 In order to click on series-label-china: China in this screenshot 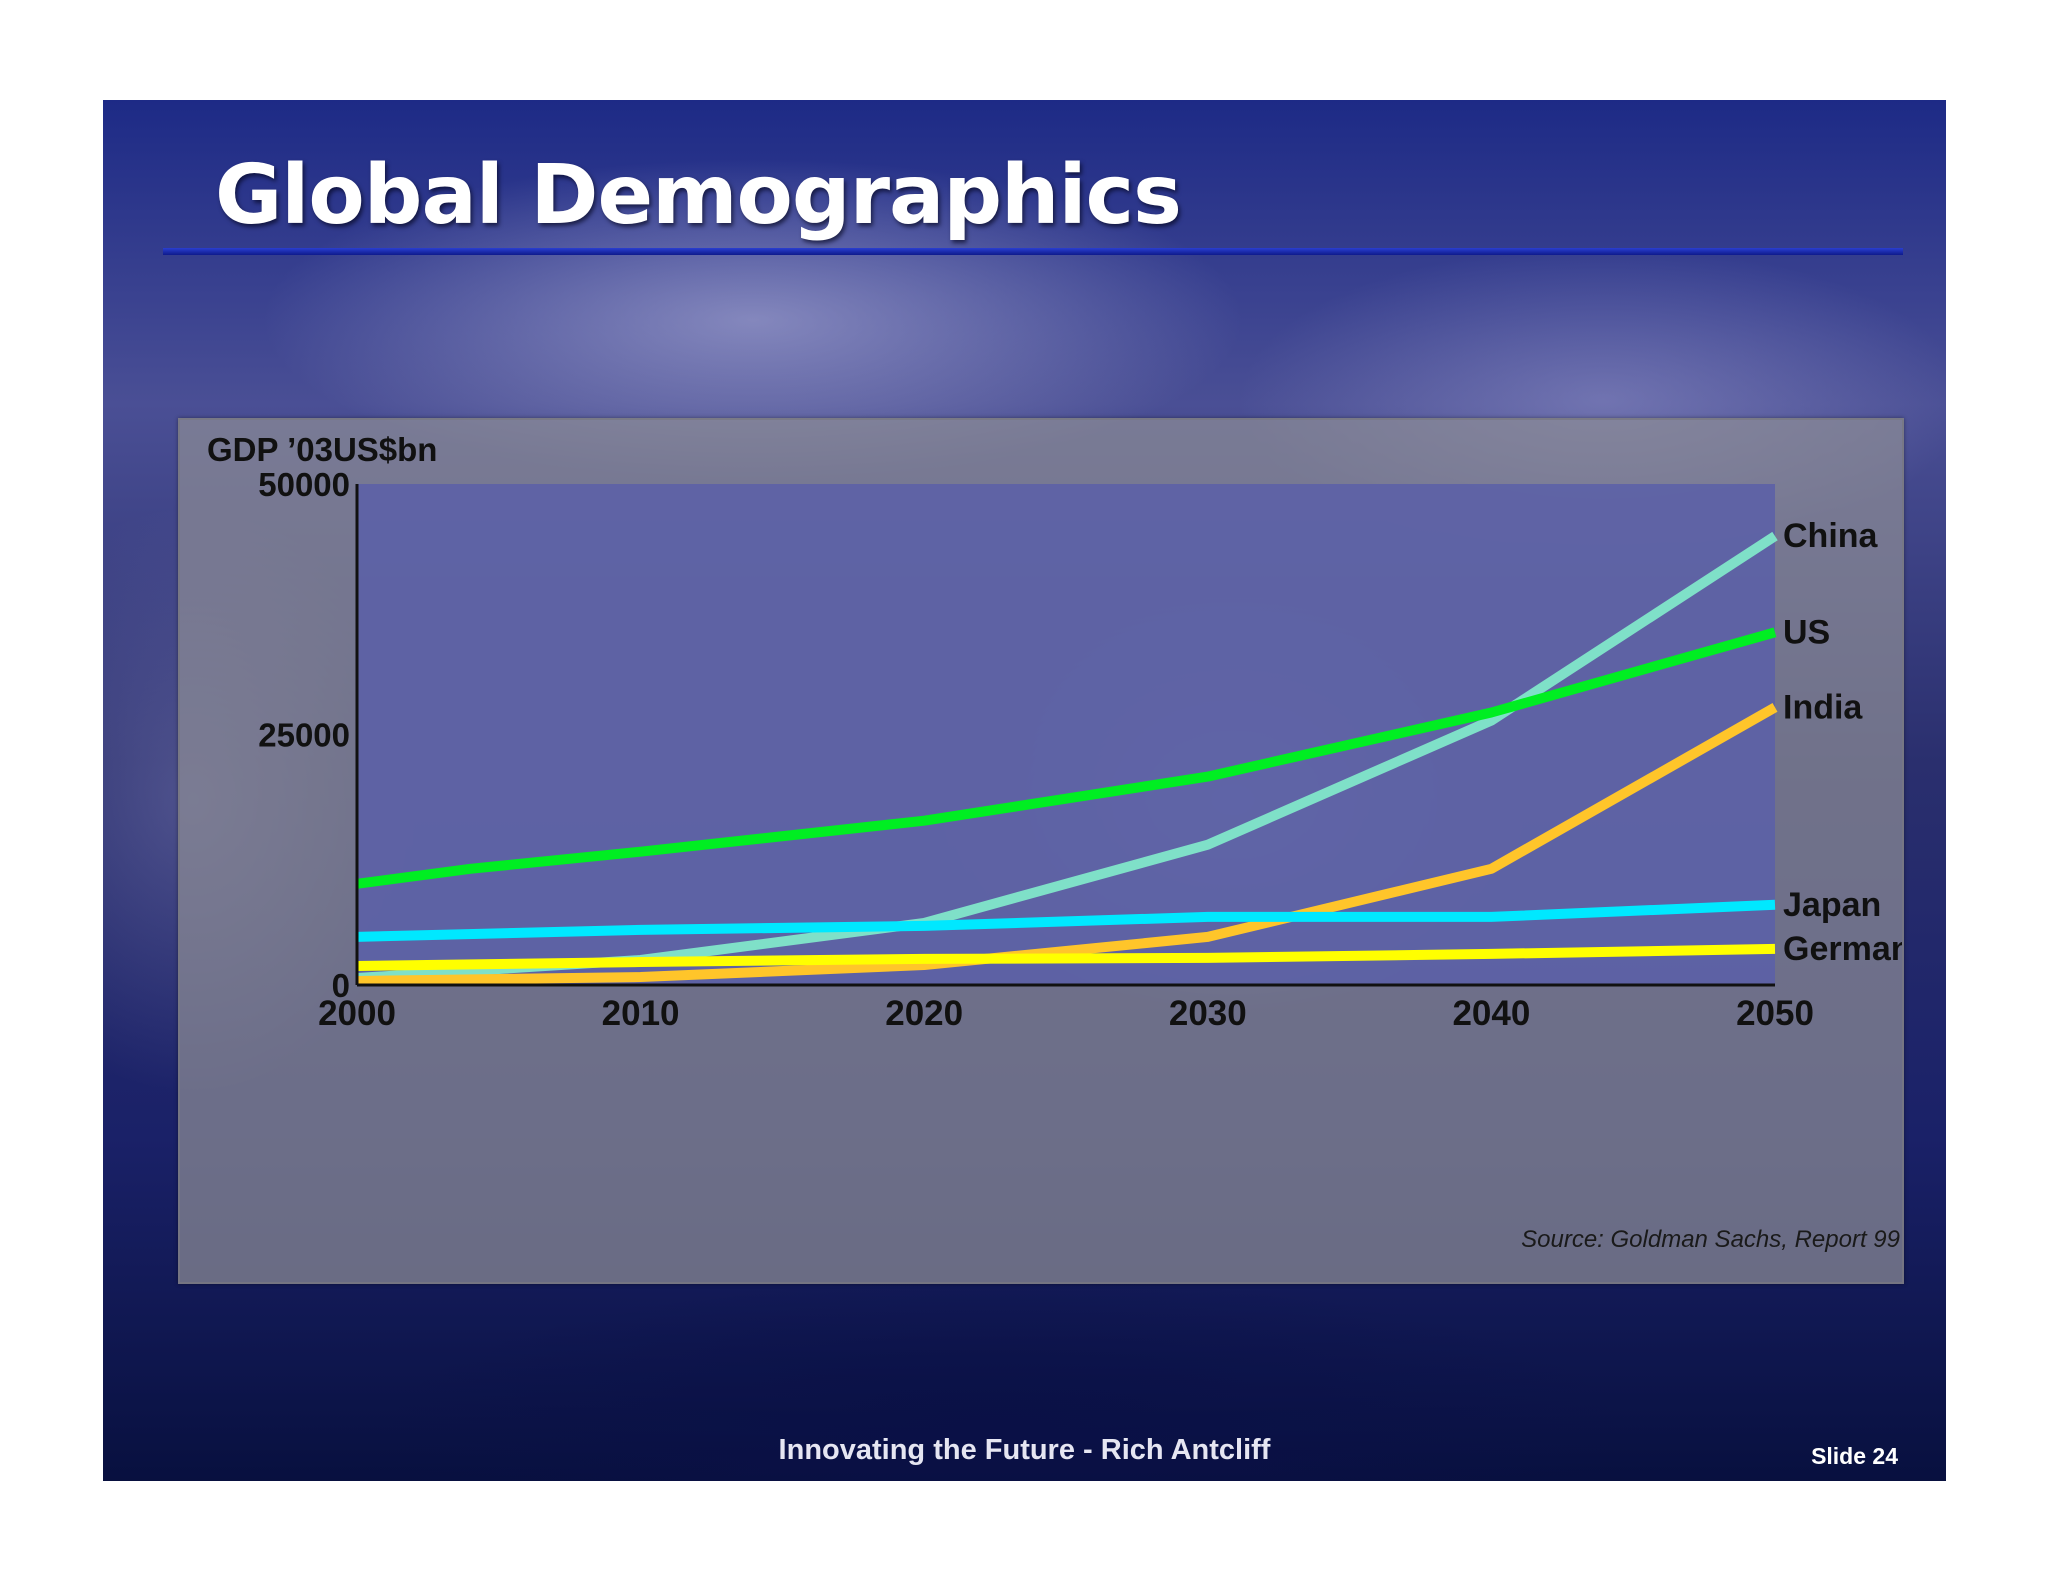, I will do `click(1831, 536)`.